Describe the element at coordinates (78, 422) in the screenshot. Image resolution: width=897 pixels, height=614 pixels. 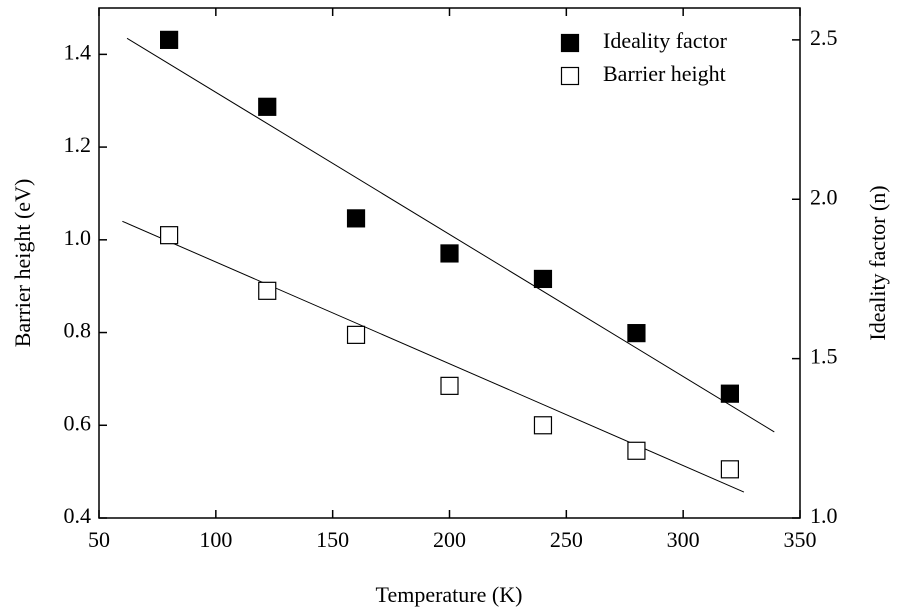
I see `y-tick-label: 0.6` at that location.